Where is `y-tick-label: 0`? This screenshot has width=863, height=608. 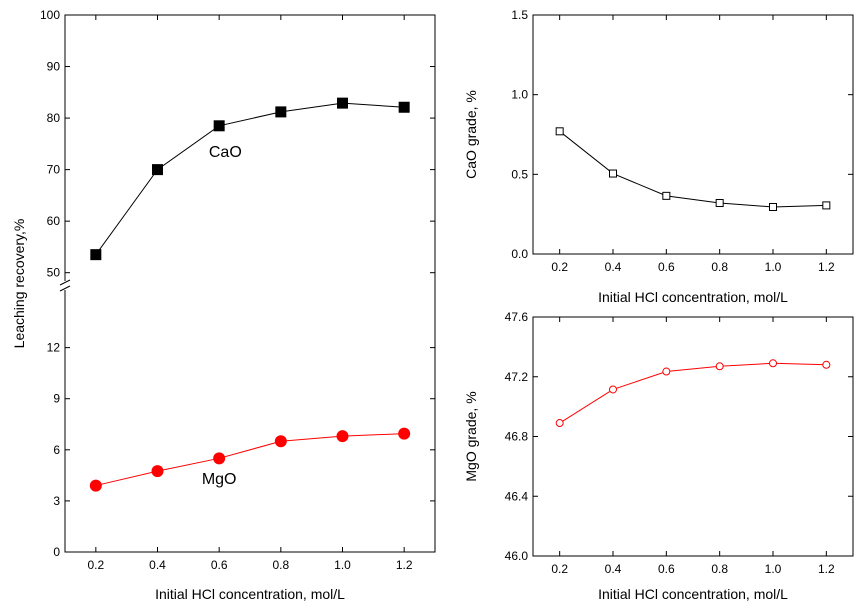 y-tick-label: 0 is located at coordinates (56, 552).